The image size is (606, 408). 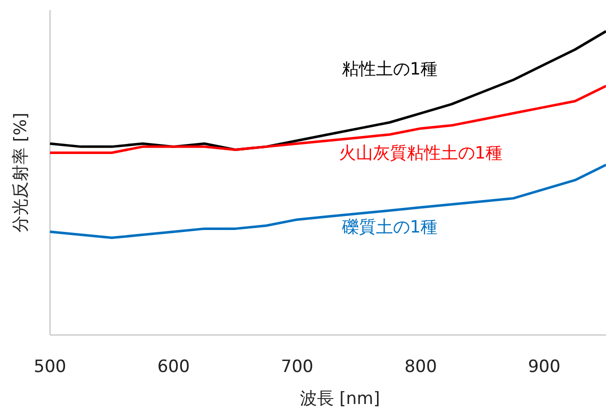 What do you see at coordinates (390, 69) in the screenshot?
I see `series-label: 粘性土の1種` at bounding box center [390, 69].